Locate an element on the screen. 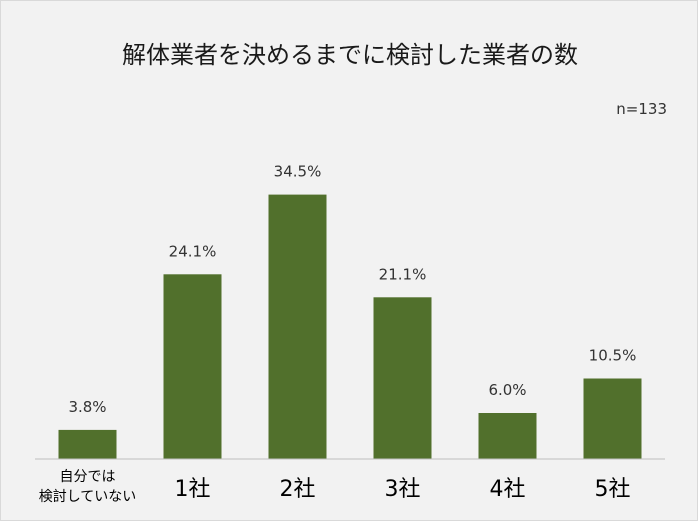  sample-size-note: n=133 is located at coordinates (641, 109).